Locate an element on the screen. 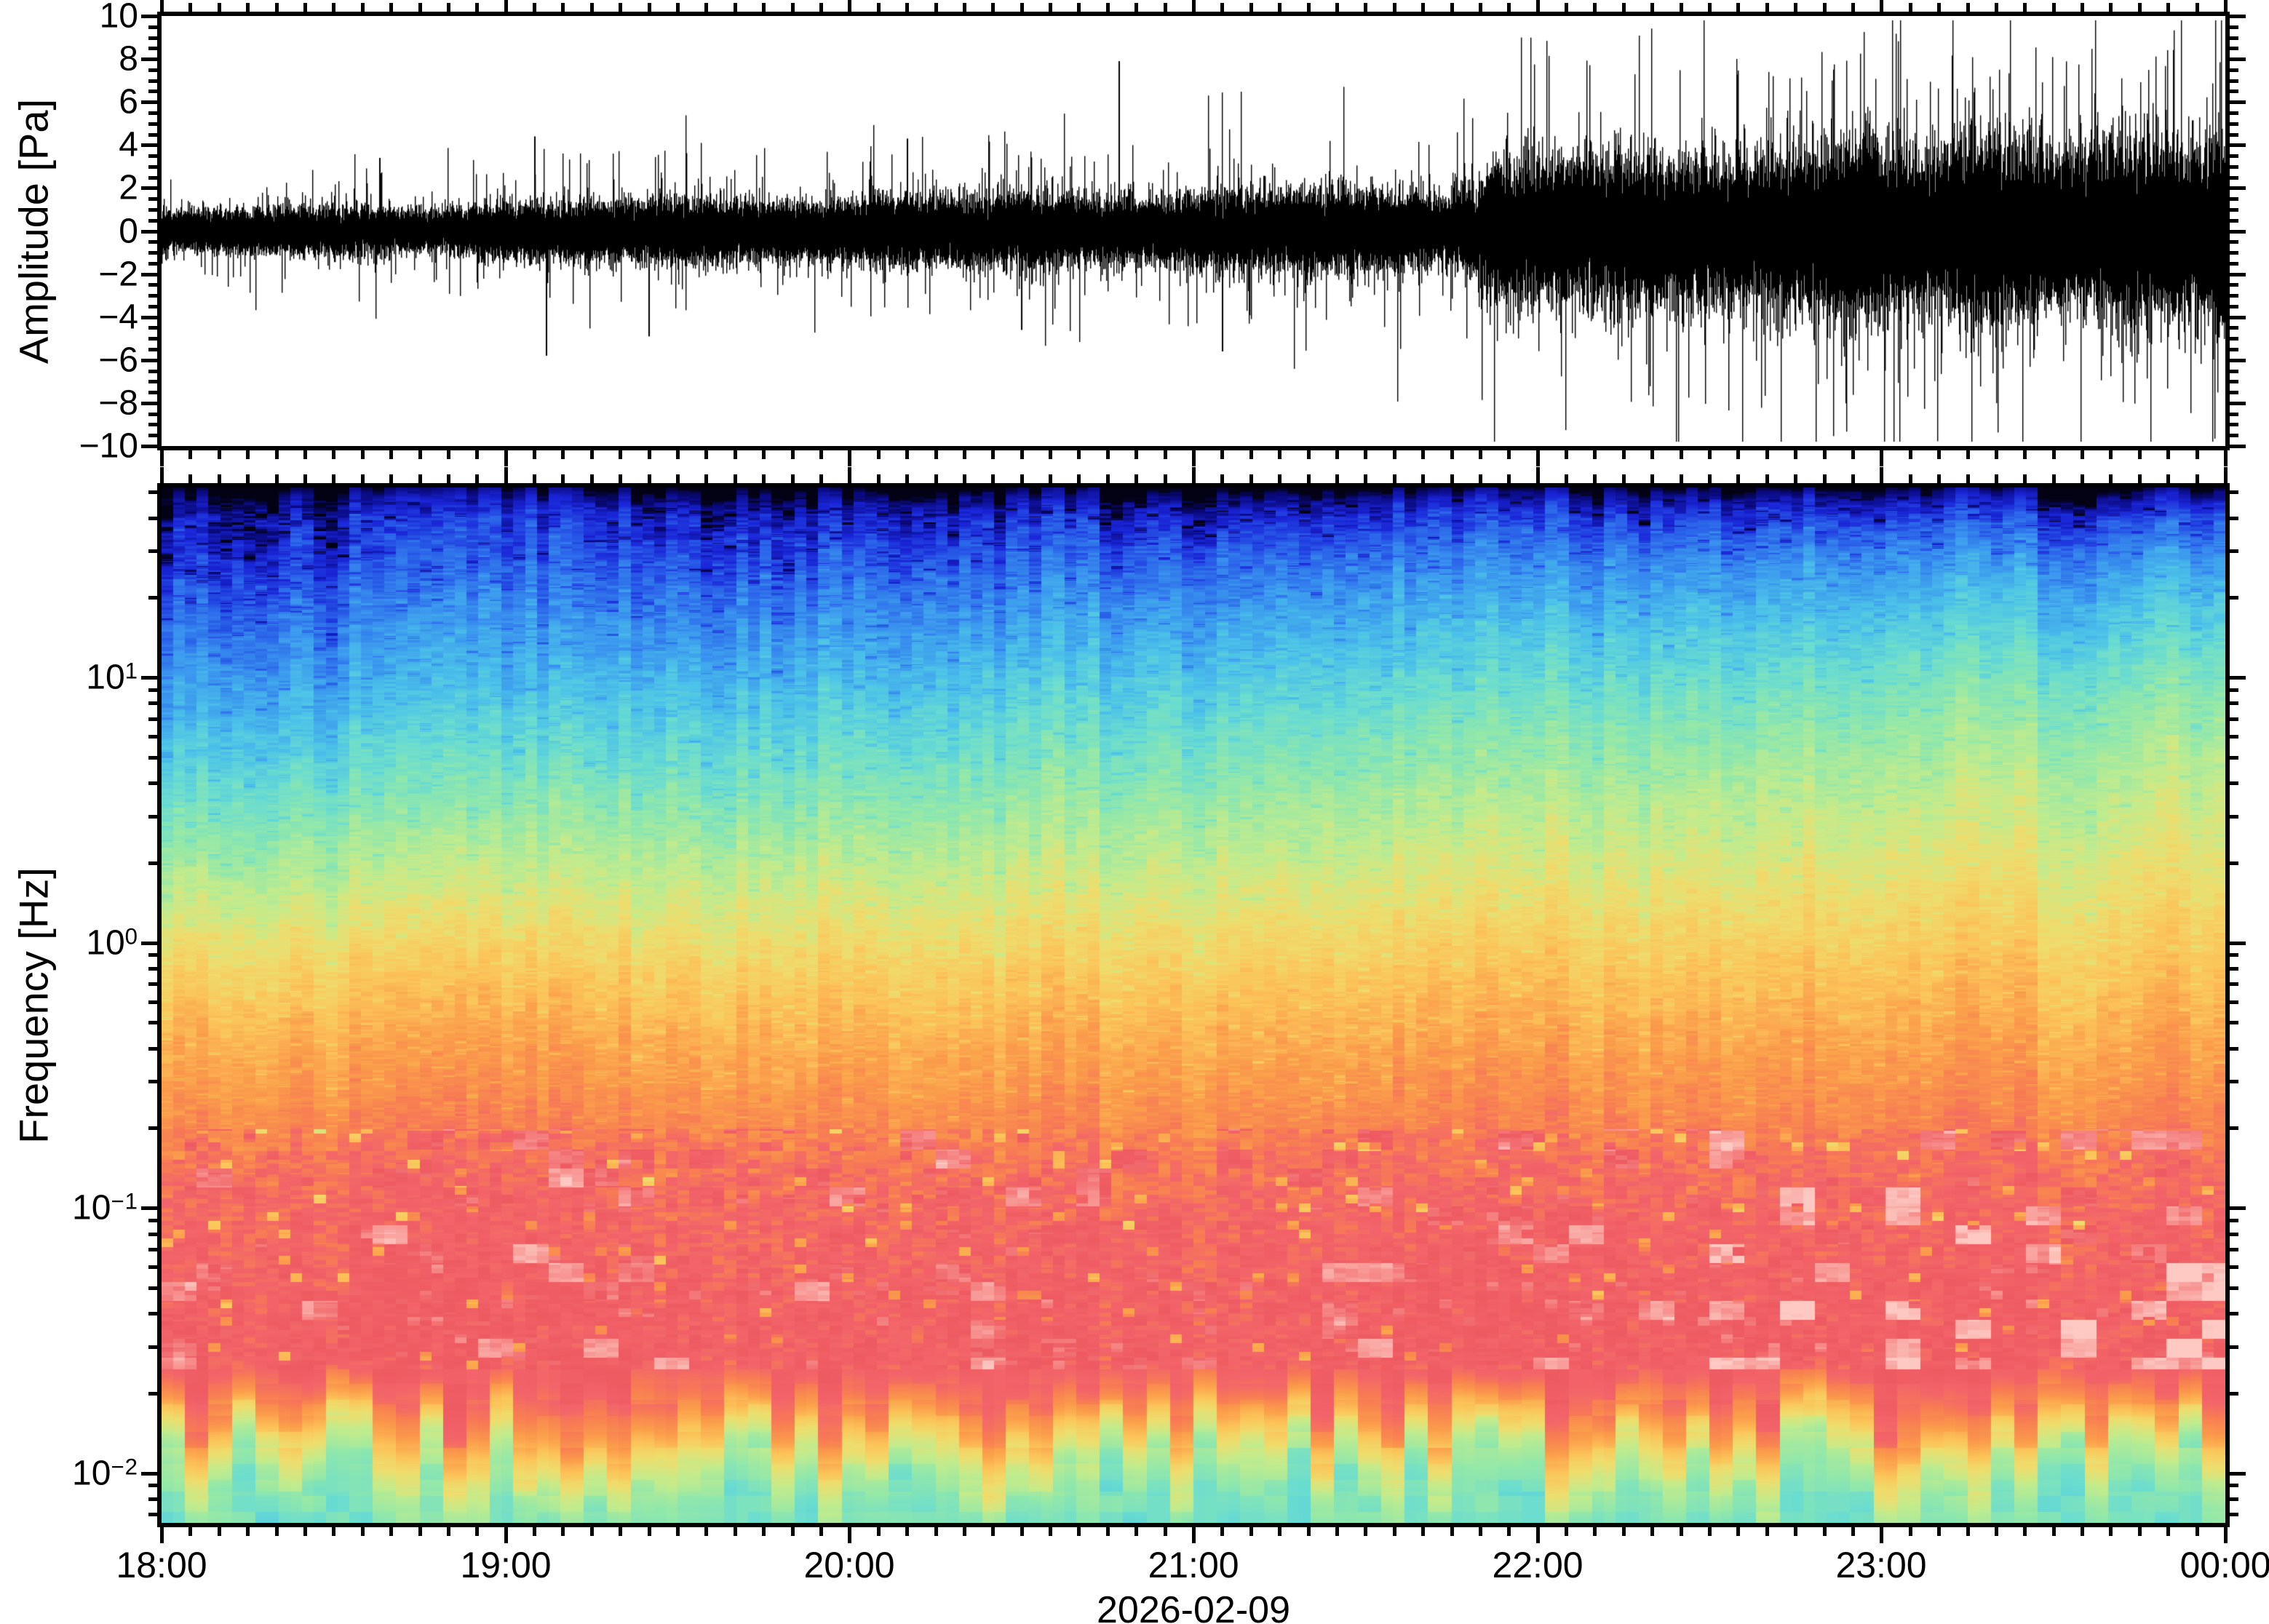 The width and height of the screenshot is (2269, 1624). frequency-tick-label: 100 is located at coordinates (112, 943).